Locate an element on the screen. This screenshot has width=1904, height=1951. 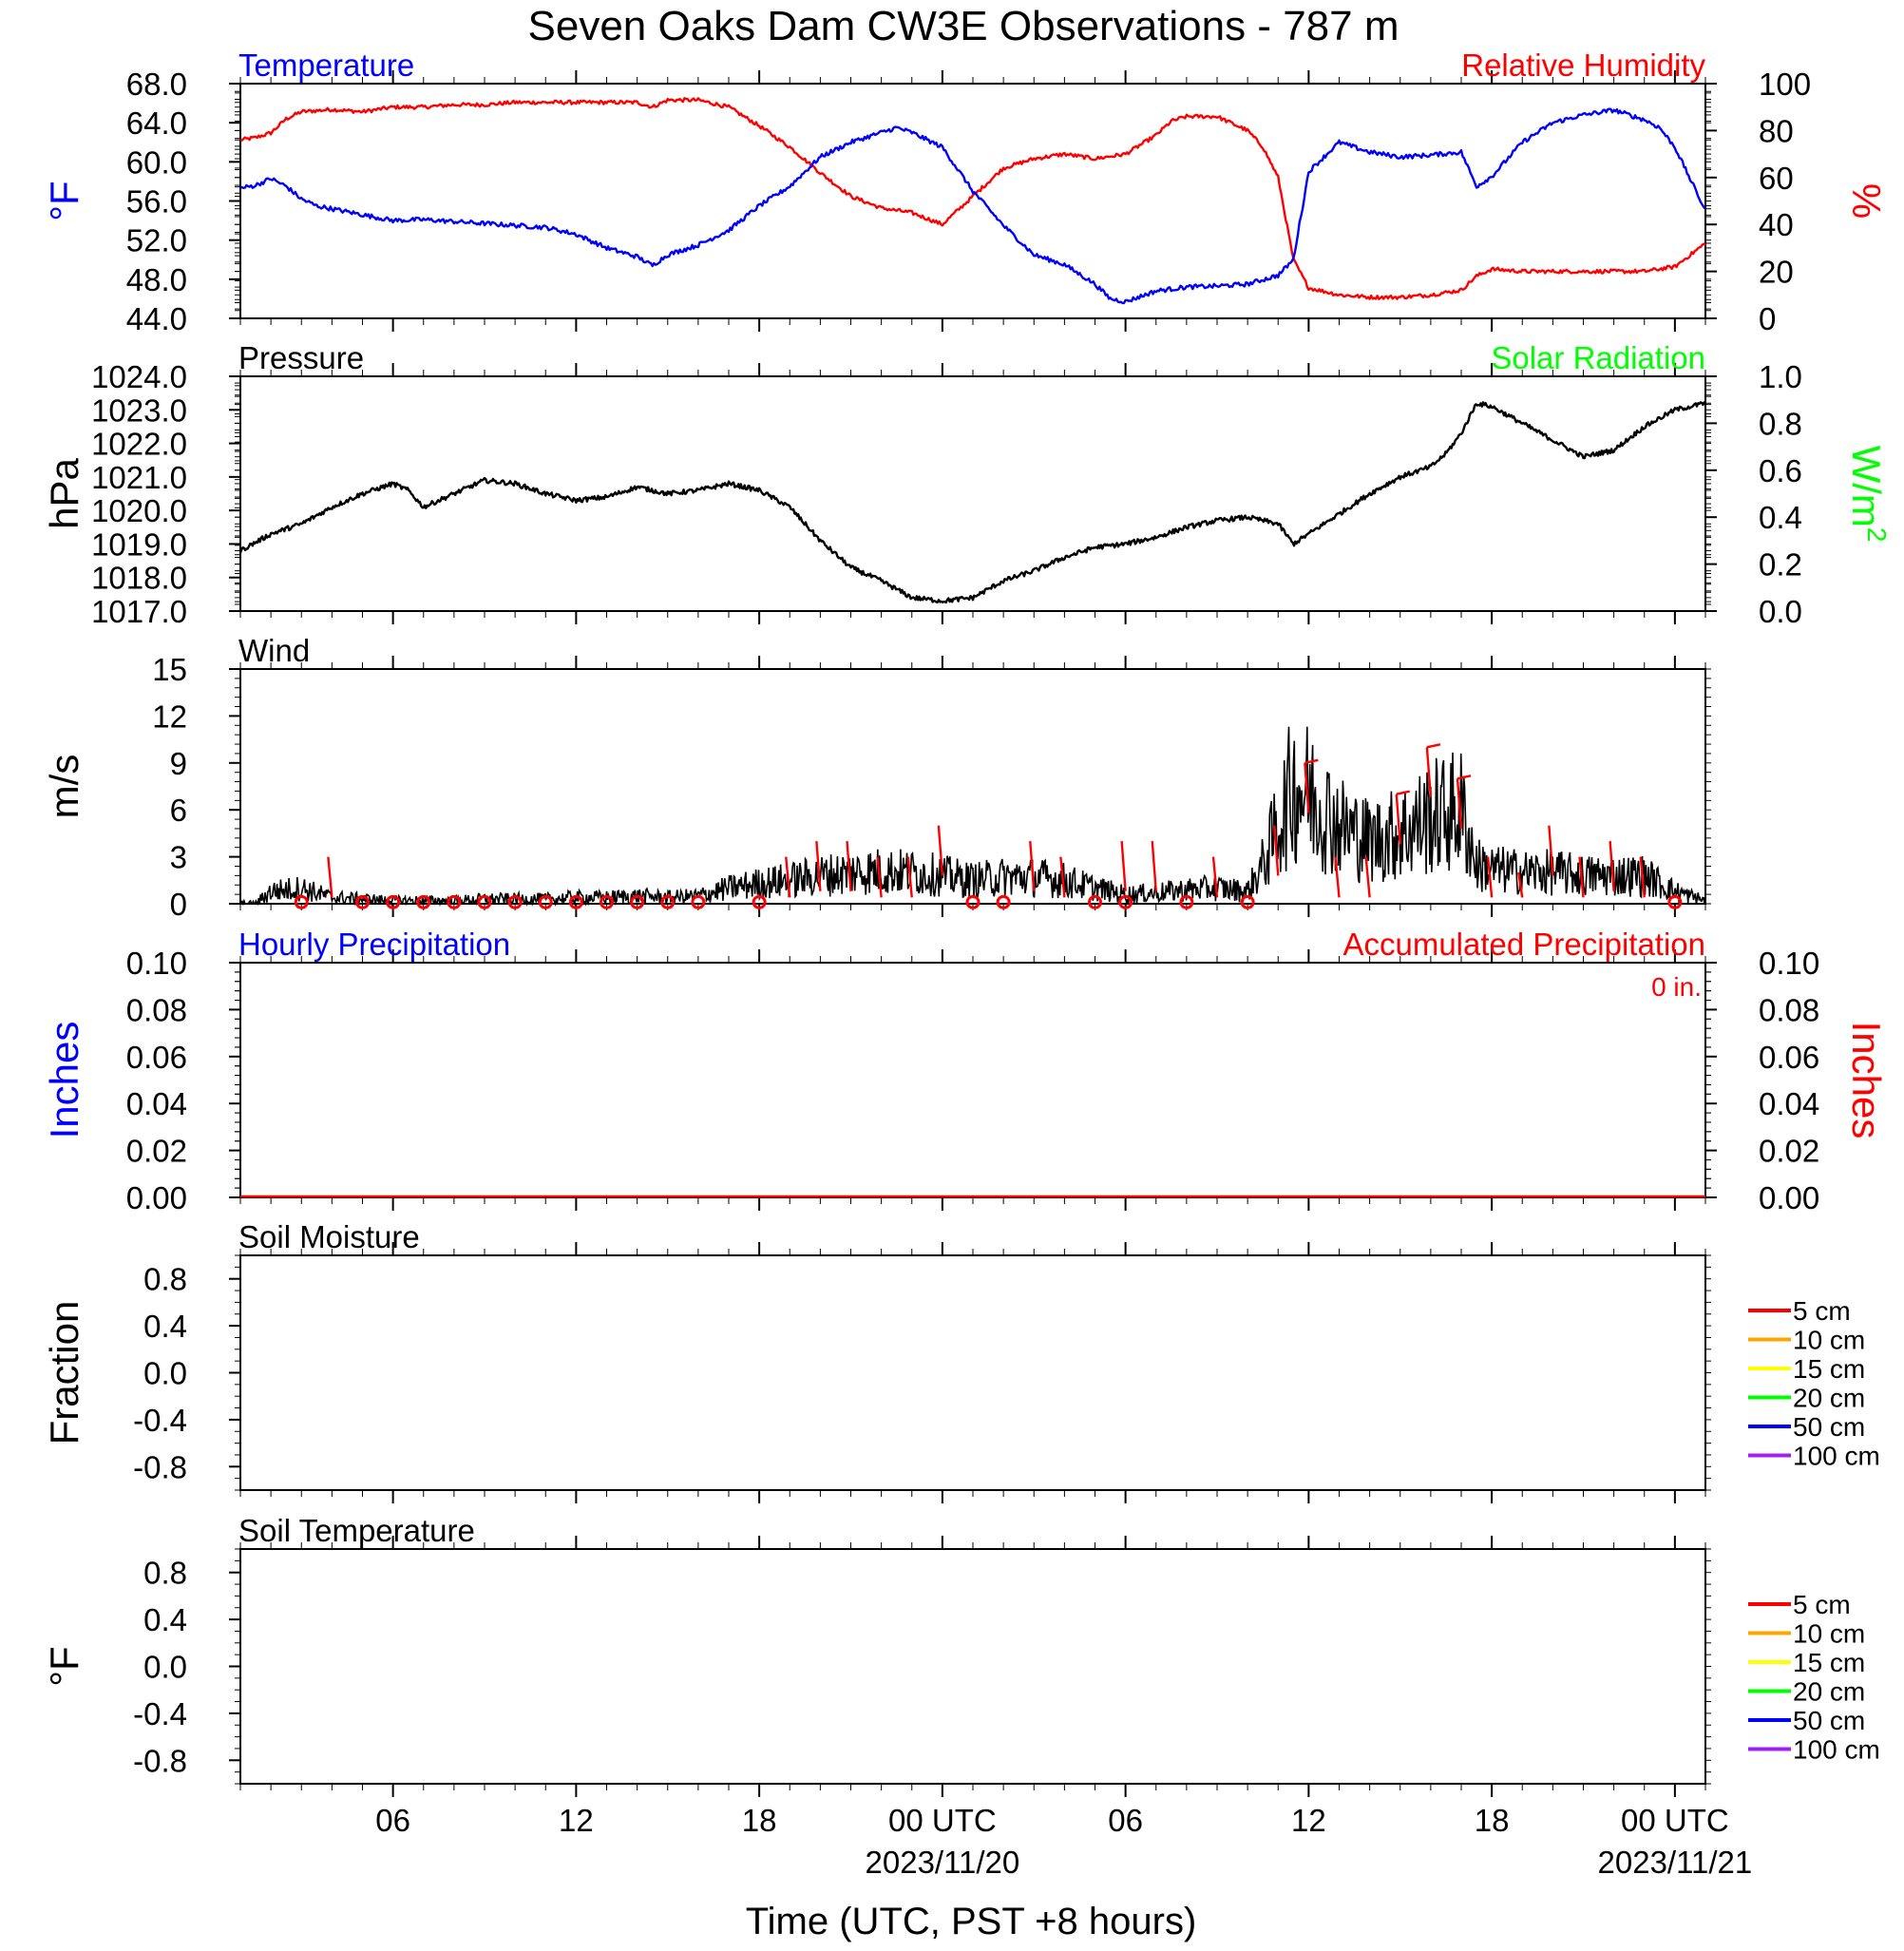
panel-wind: Wind 0 3 6 9 12 15 m/s is located at coordinates (876, 778).